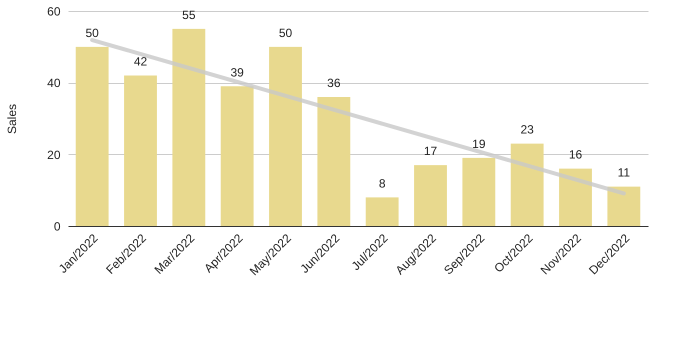 This screenshot has width=693, height=338. What do you see at coordinates (382, 183) in the screenshot?
I see `data-label: 8` at bounding box center [382, 183].